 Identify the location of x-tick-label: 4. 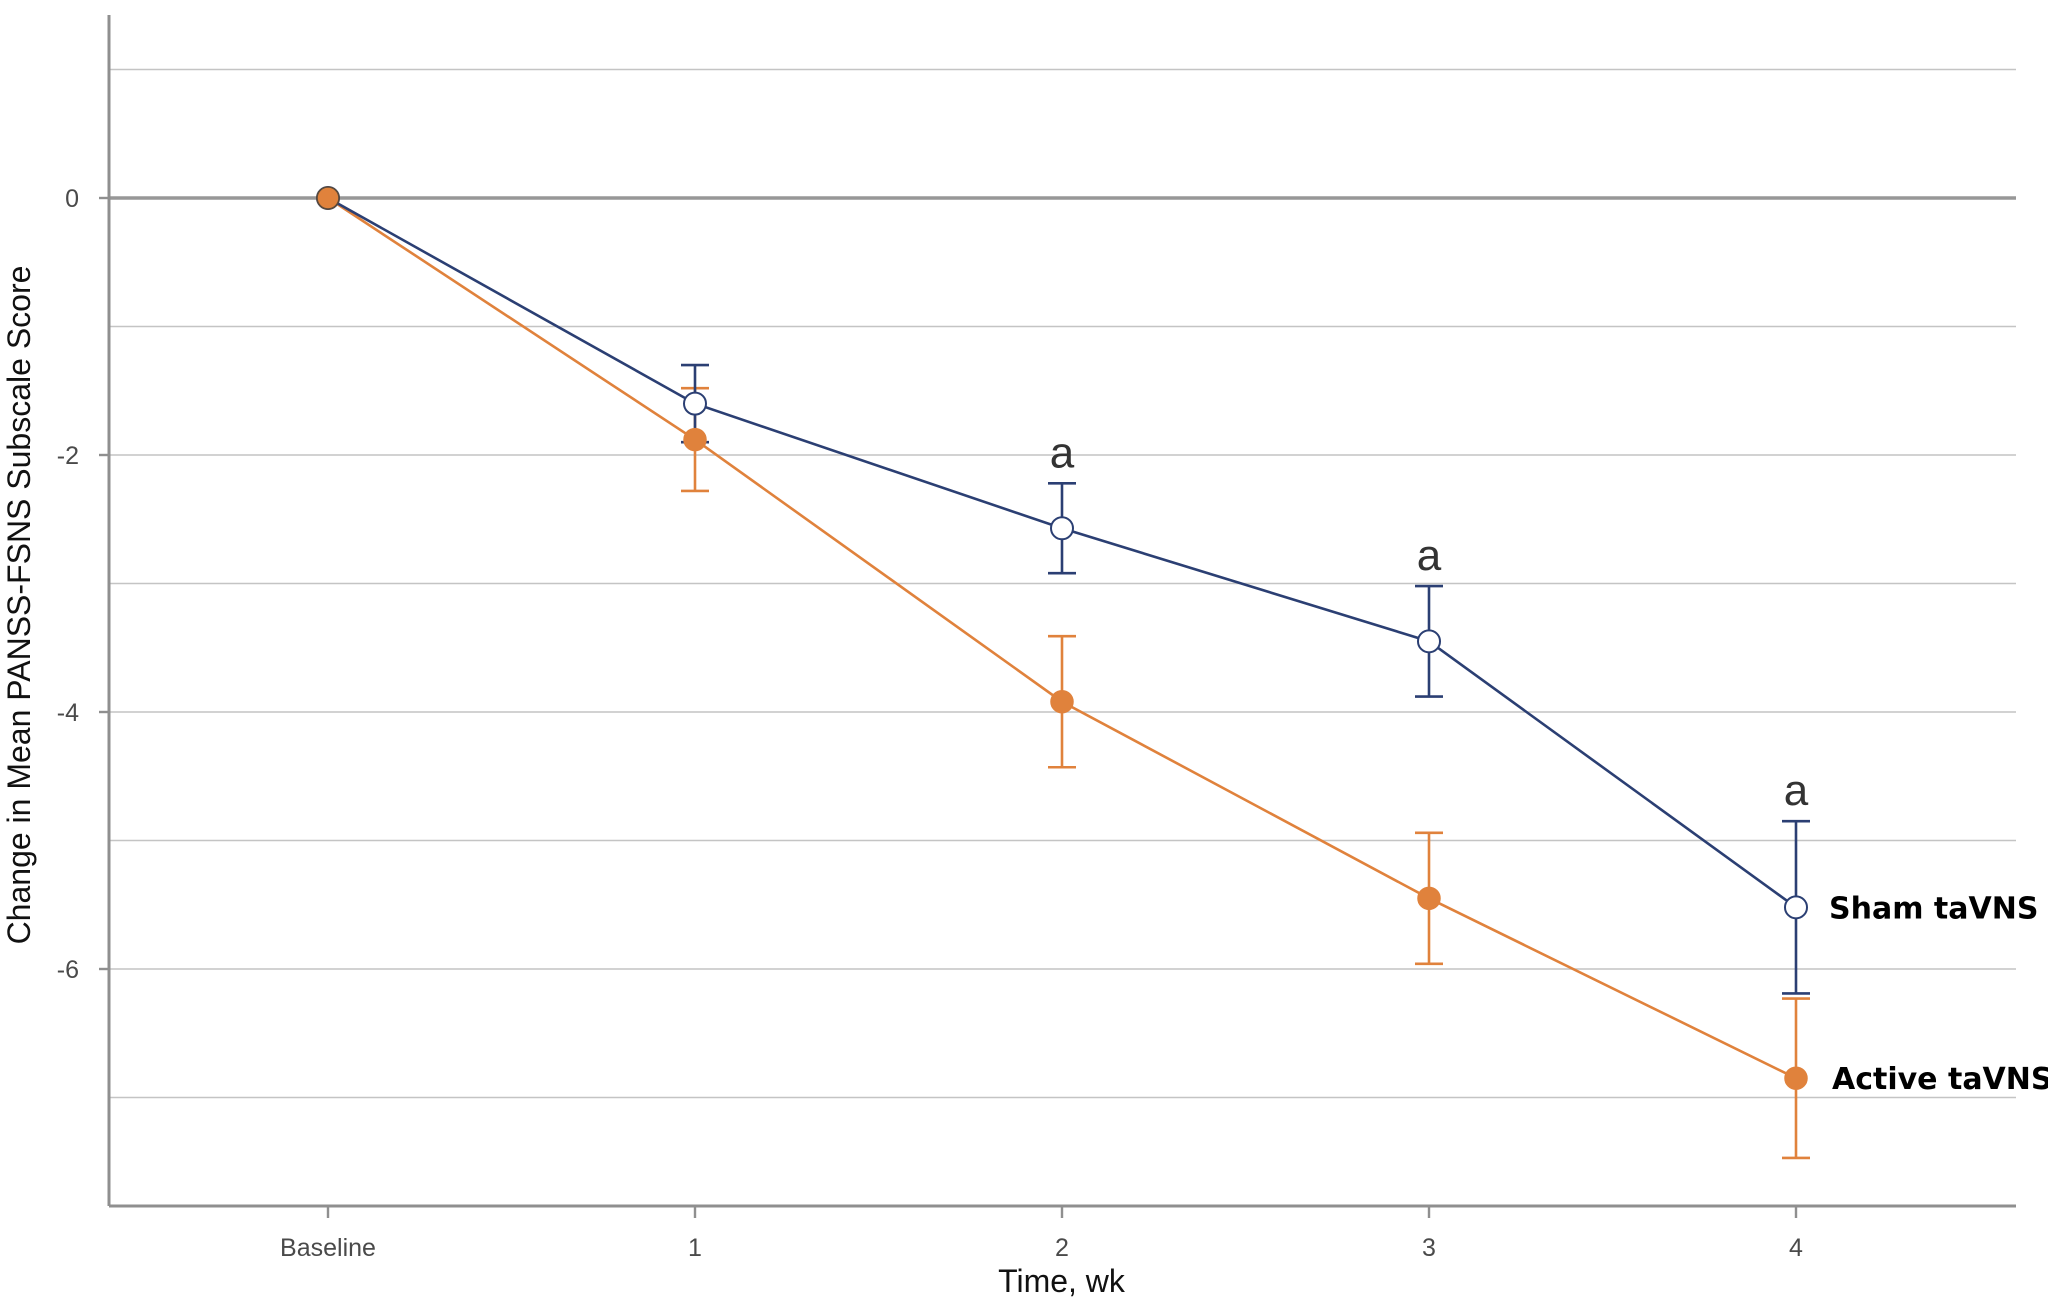
(1796, 1248).